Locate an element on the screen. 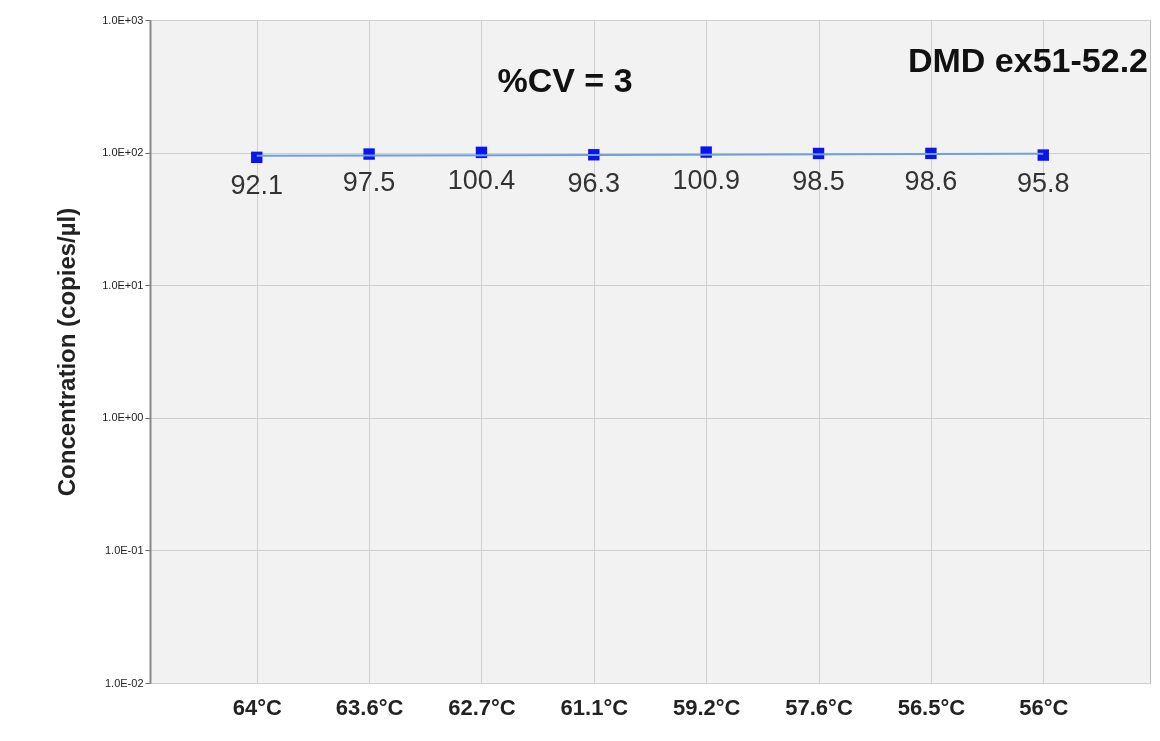 The width and height of the screenshot is (1160, 741). y-tick-label: 1.0E-01 is located at coordinates (124, 549).